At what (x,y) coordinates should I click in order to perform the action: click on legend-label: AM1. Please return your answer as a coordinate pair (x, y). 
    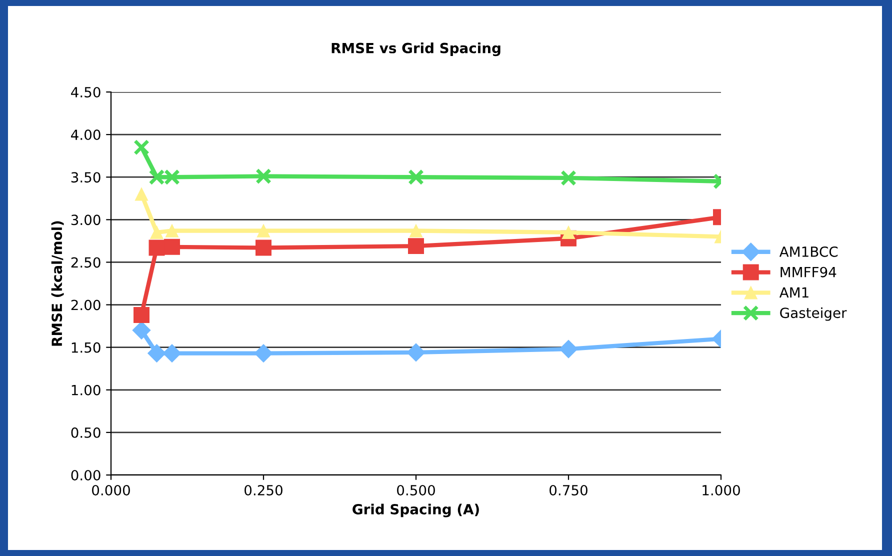
    Looking at the image, I should click on (793, 292).